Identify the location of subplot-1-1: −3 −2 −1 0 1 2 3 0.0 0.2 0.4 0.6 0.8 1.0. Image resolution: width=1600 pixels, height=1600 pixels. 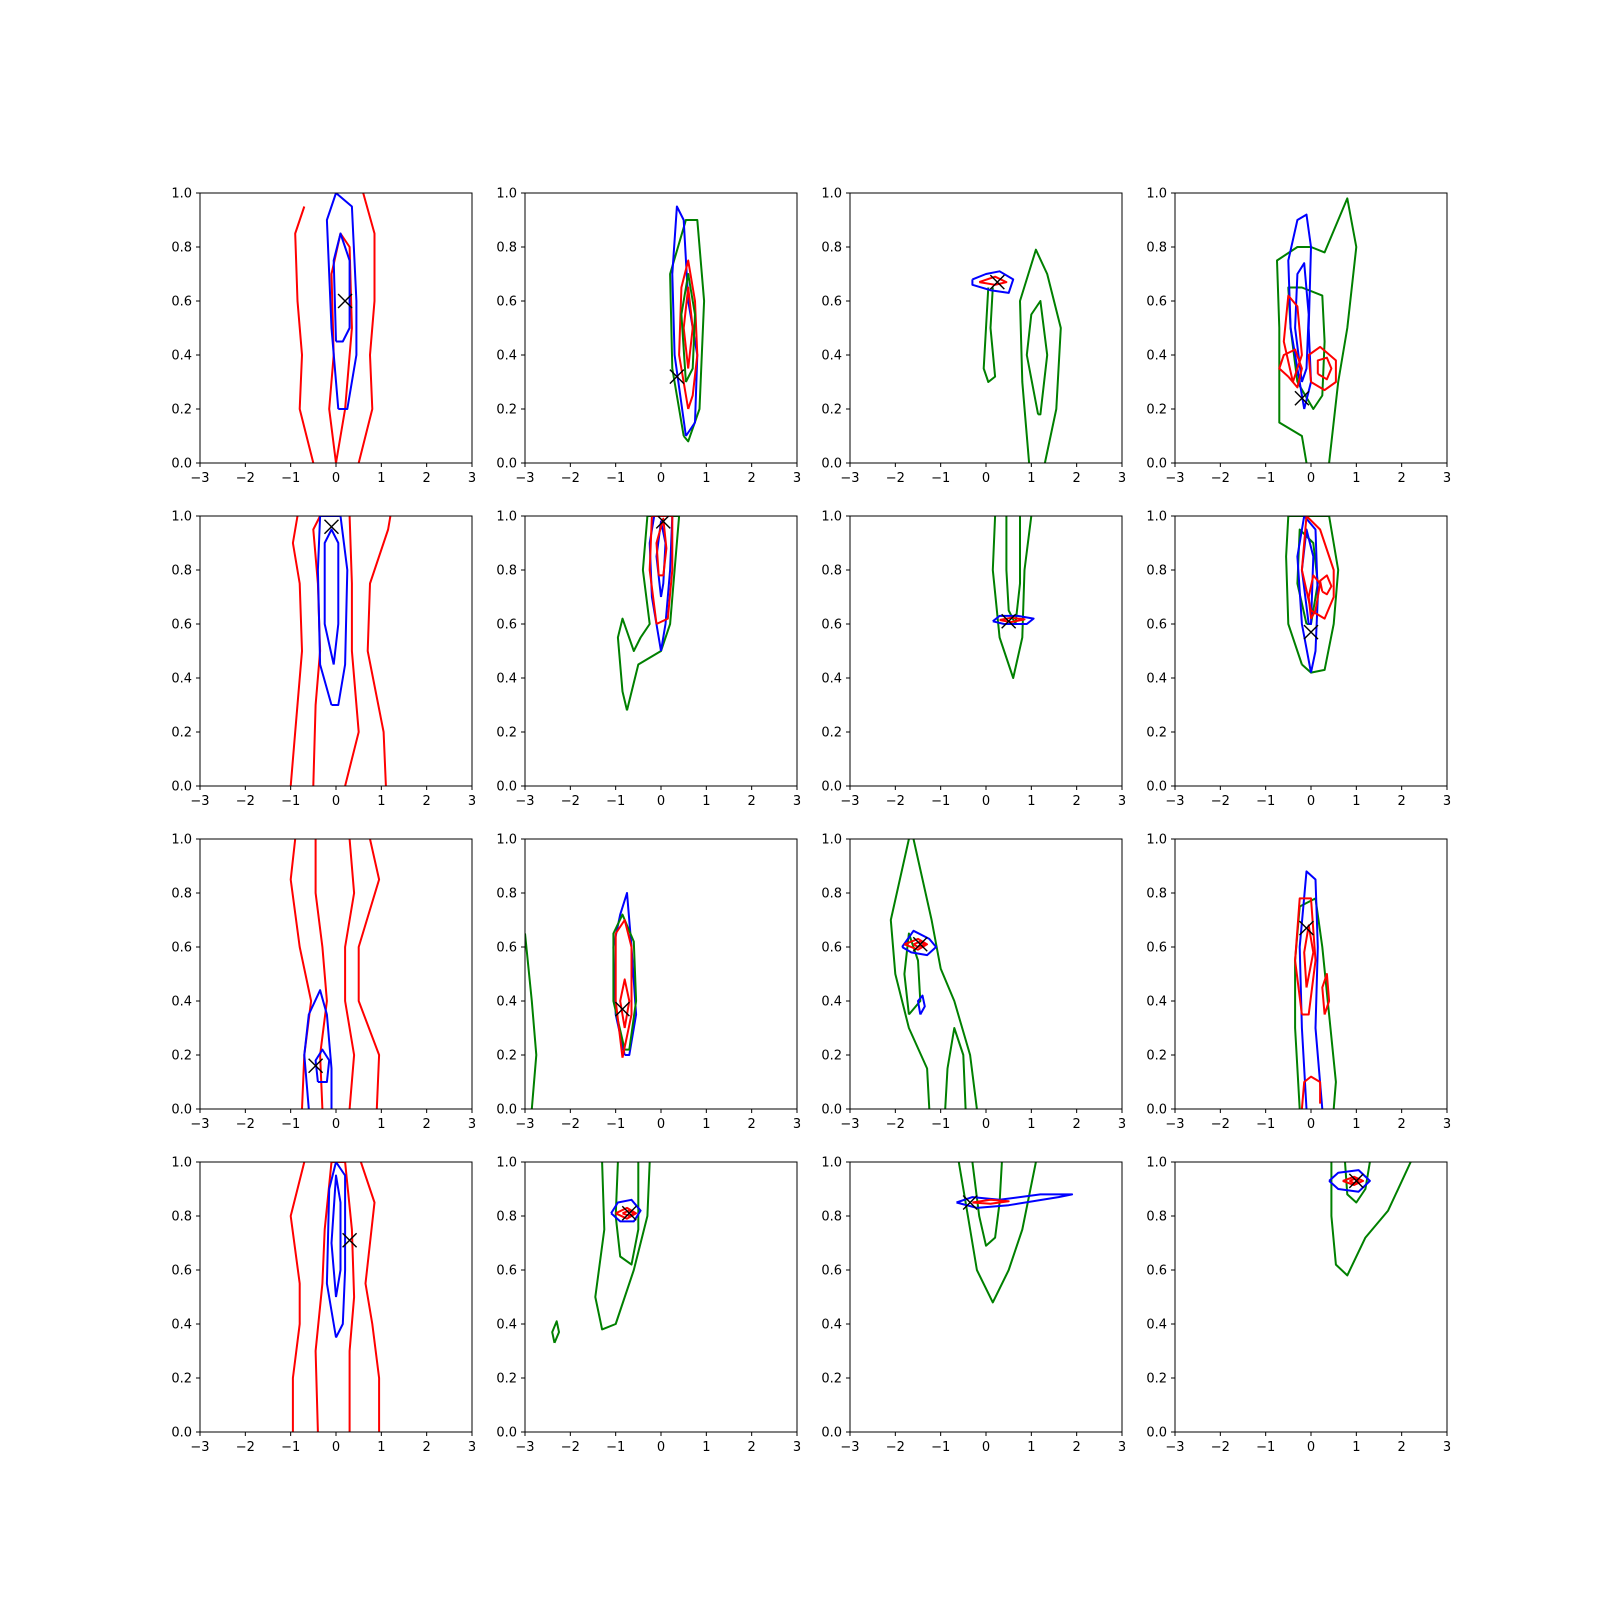
(323, 337).